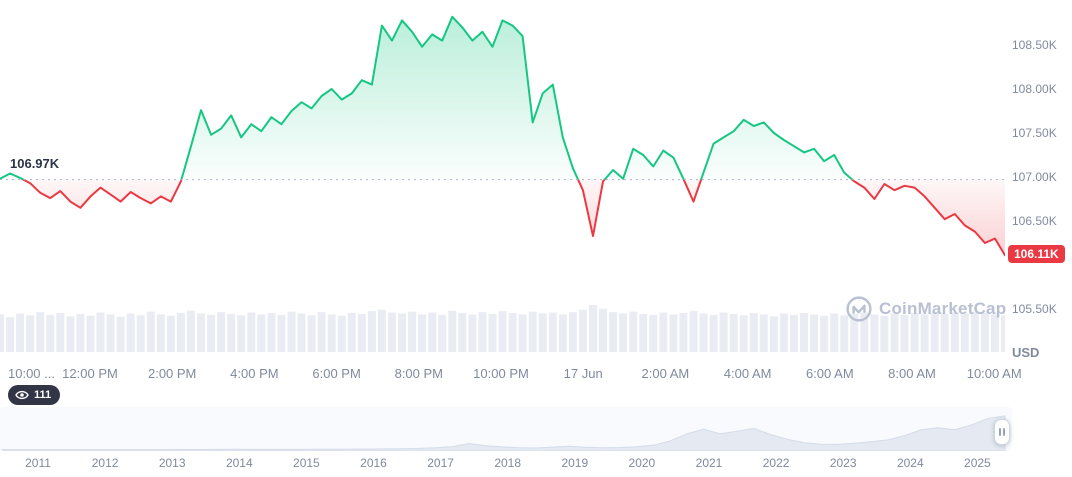  What do you see at coordinates (90, 373) in the screenshot?
I see `x-axis-tick: 12:00 PM` at bounding box center [90, 373].